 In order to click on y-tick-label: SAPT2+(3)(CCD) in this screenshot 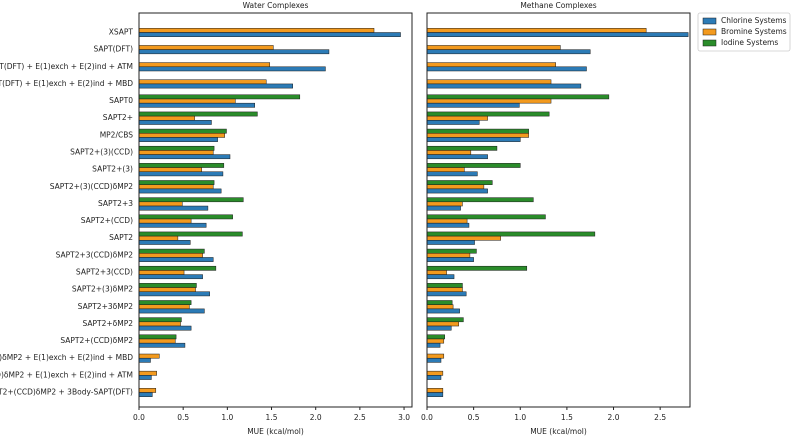, I will do `click(101, 152)`.